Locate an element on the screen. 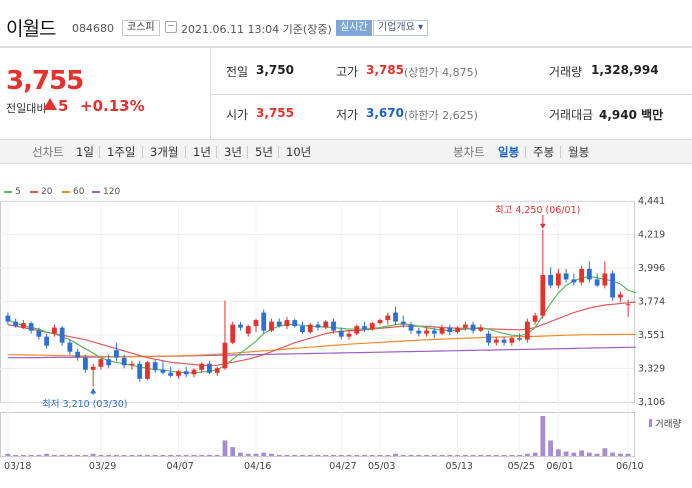  low-label: 저가 is located at coordinates (347, 115).